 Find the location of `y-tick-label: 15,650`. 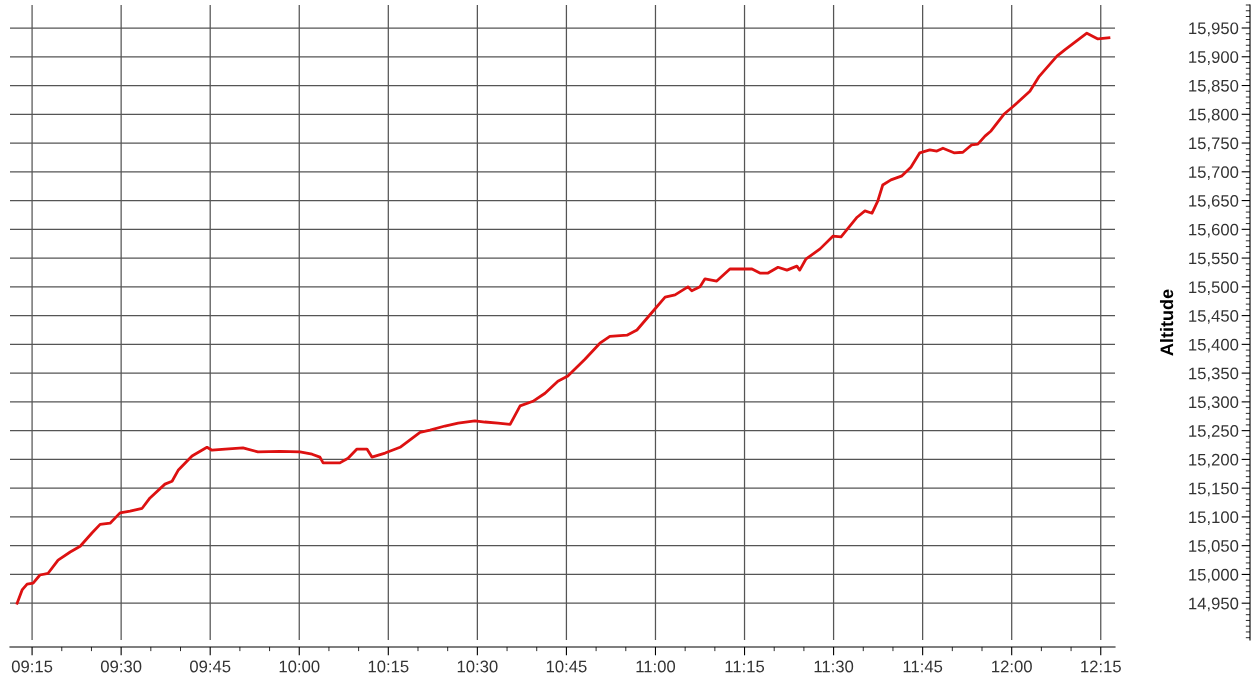

y-tick-label: 15,650 is located at coordinates (1214, 201).